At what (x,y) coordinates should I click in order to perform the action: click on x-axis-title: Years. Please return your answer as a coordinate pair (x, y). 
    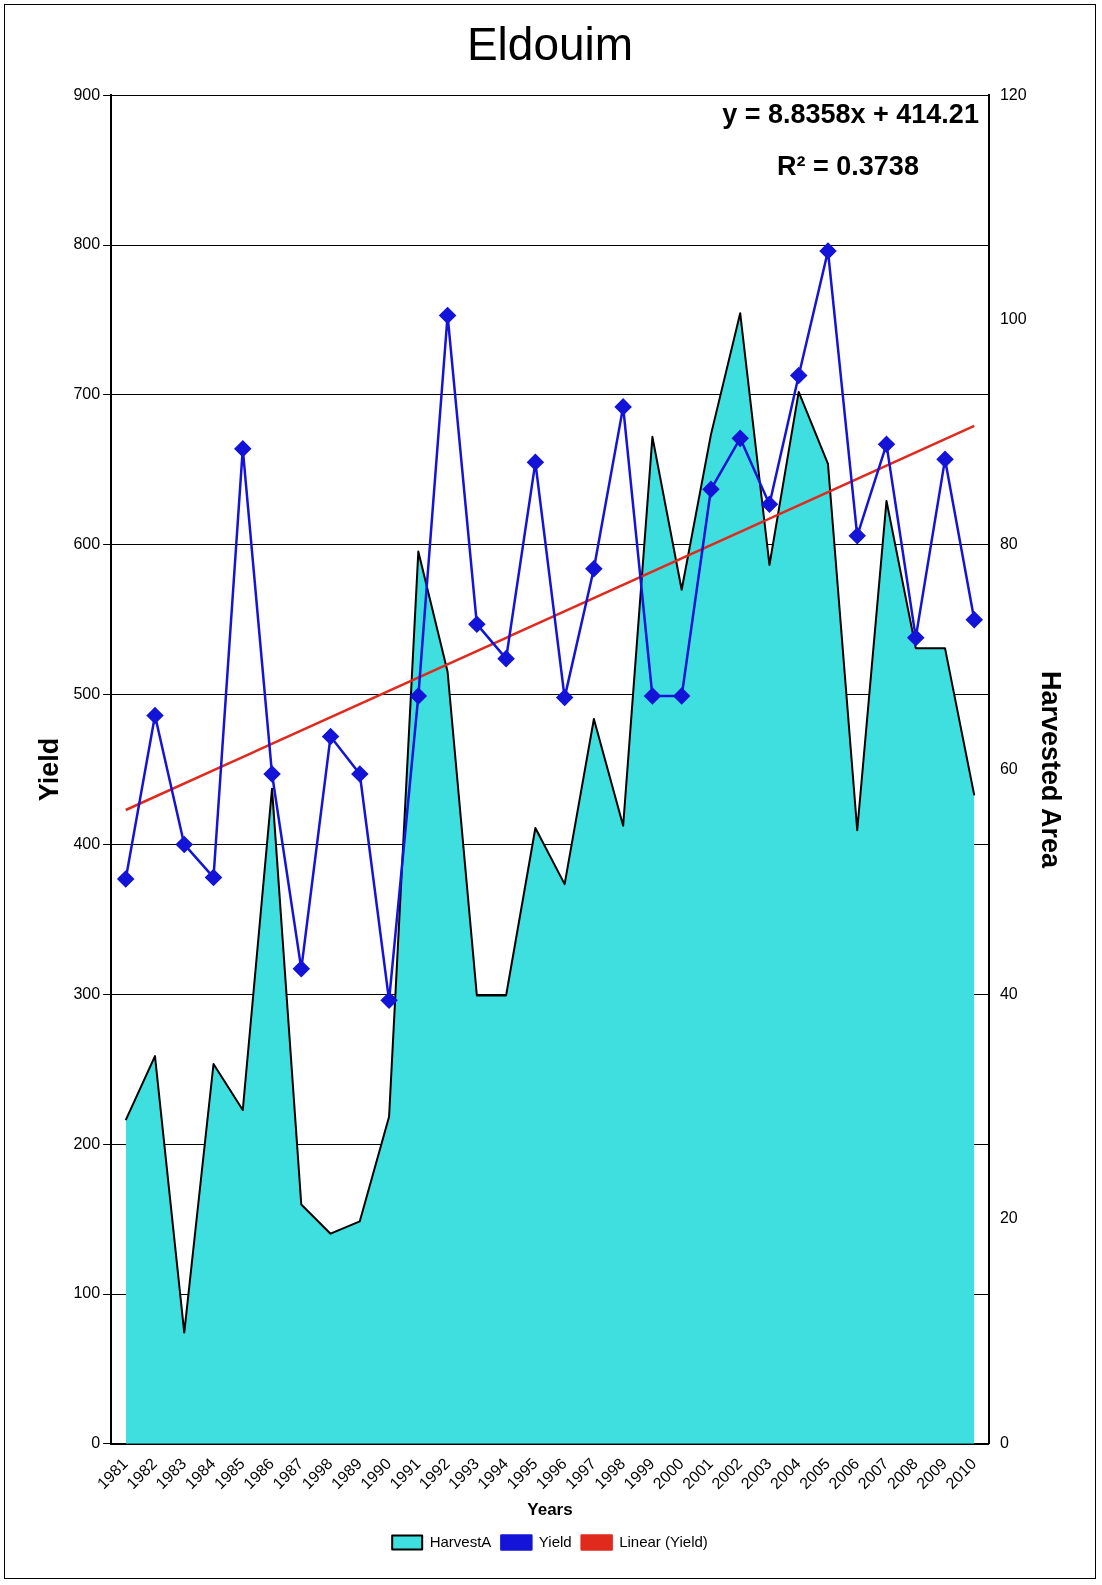
    Looking at the image, I should click on (550, 1510).